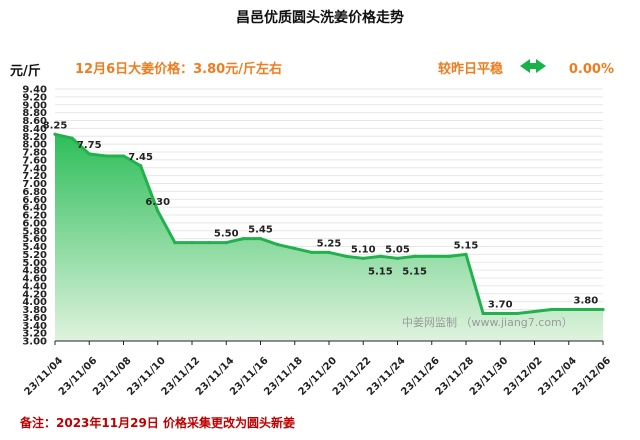 The width and height of the screenshot is (640, 440). What do you see at coordinates (34, 255) in the screenshot?
I see `y-tick-label: 5.20` at bounding box center [34, 255].